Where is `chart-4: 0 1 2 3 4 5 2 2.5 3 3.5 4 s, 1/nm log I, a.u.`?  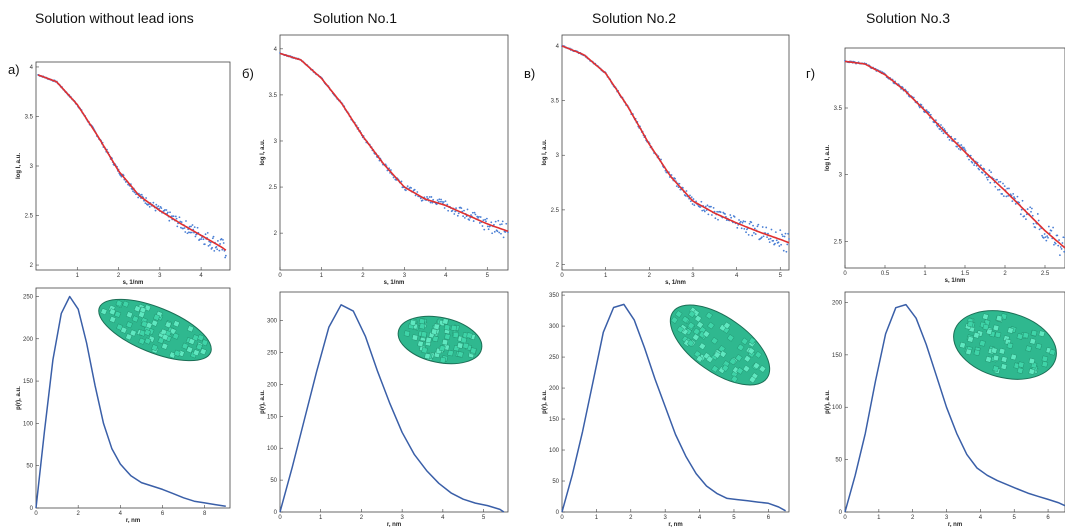
chart-4: 0 1 2 3 4 5 2 2.5 3 3.5 4 s, 1/nm log I, a.u. is located at coordinates (666, 160).